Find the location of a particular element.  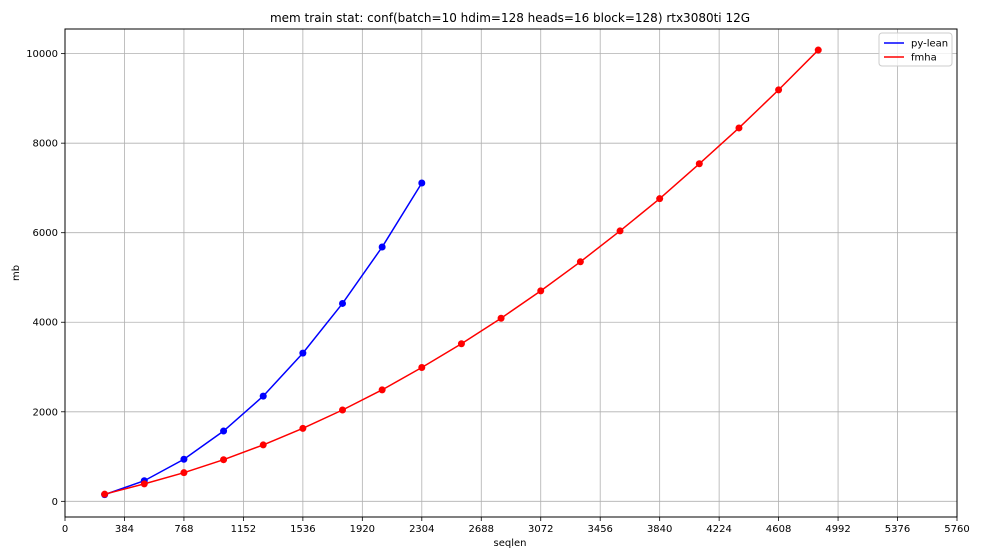

y-tick-label: 4000 is located at coordinates (45, 323).